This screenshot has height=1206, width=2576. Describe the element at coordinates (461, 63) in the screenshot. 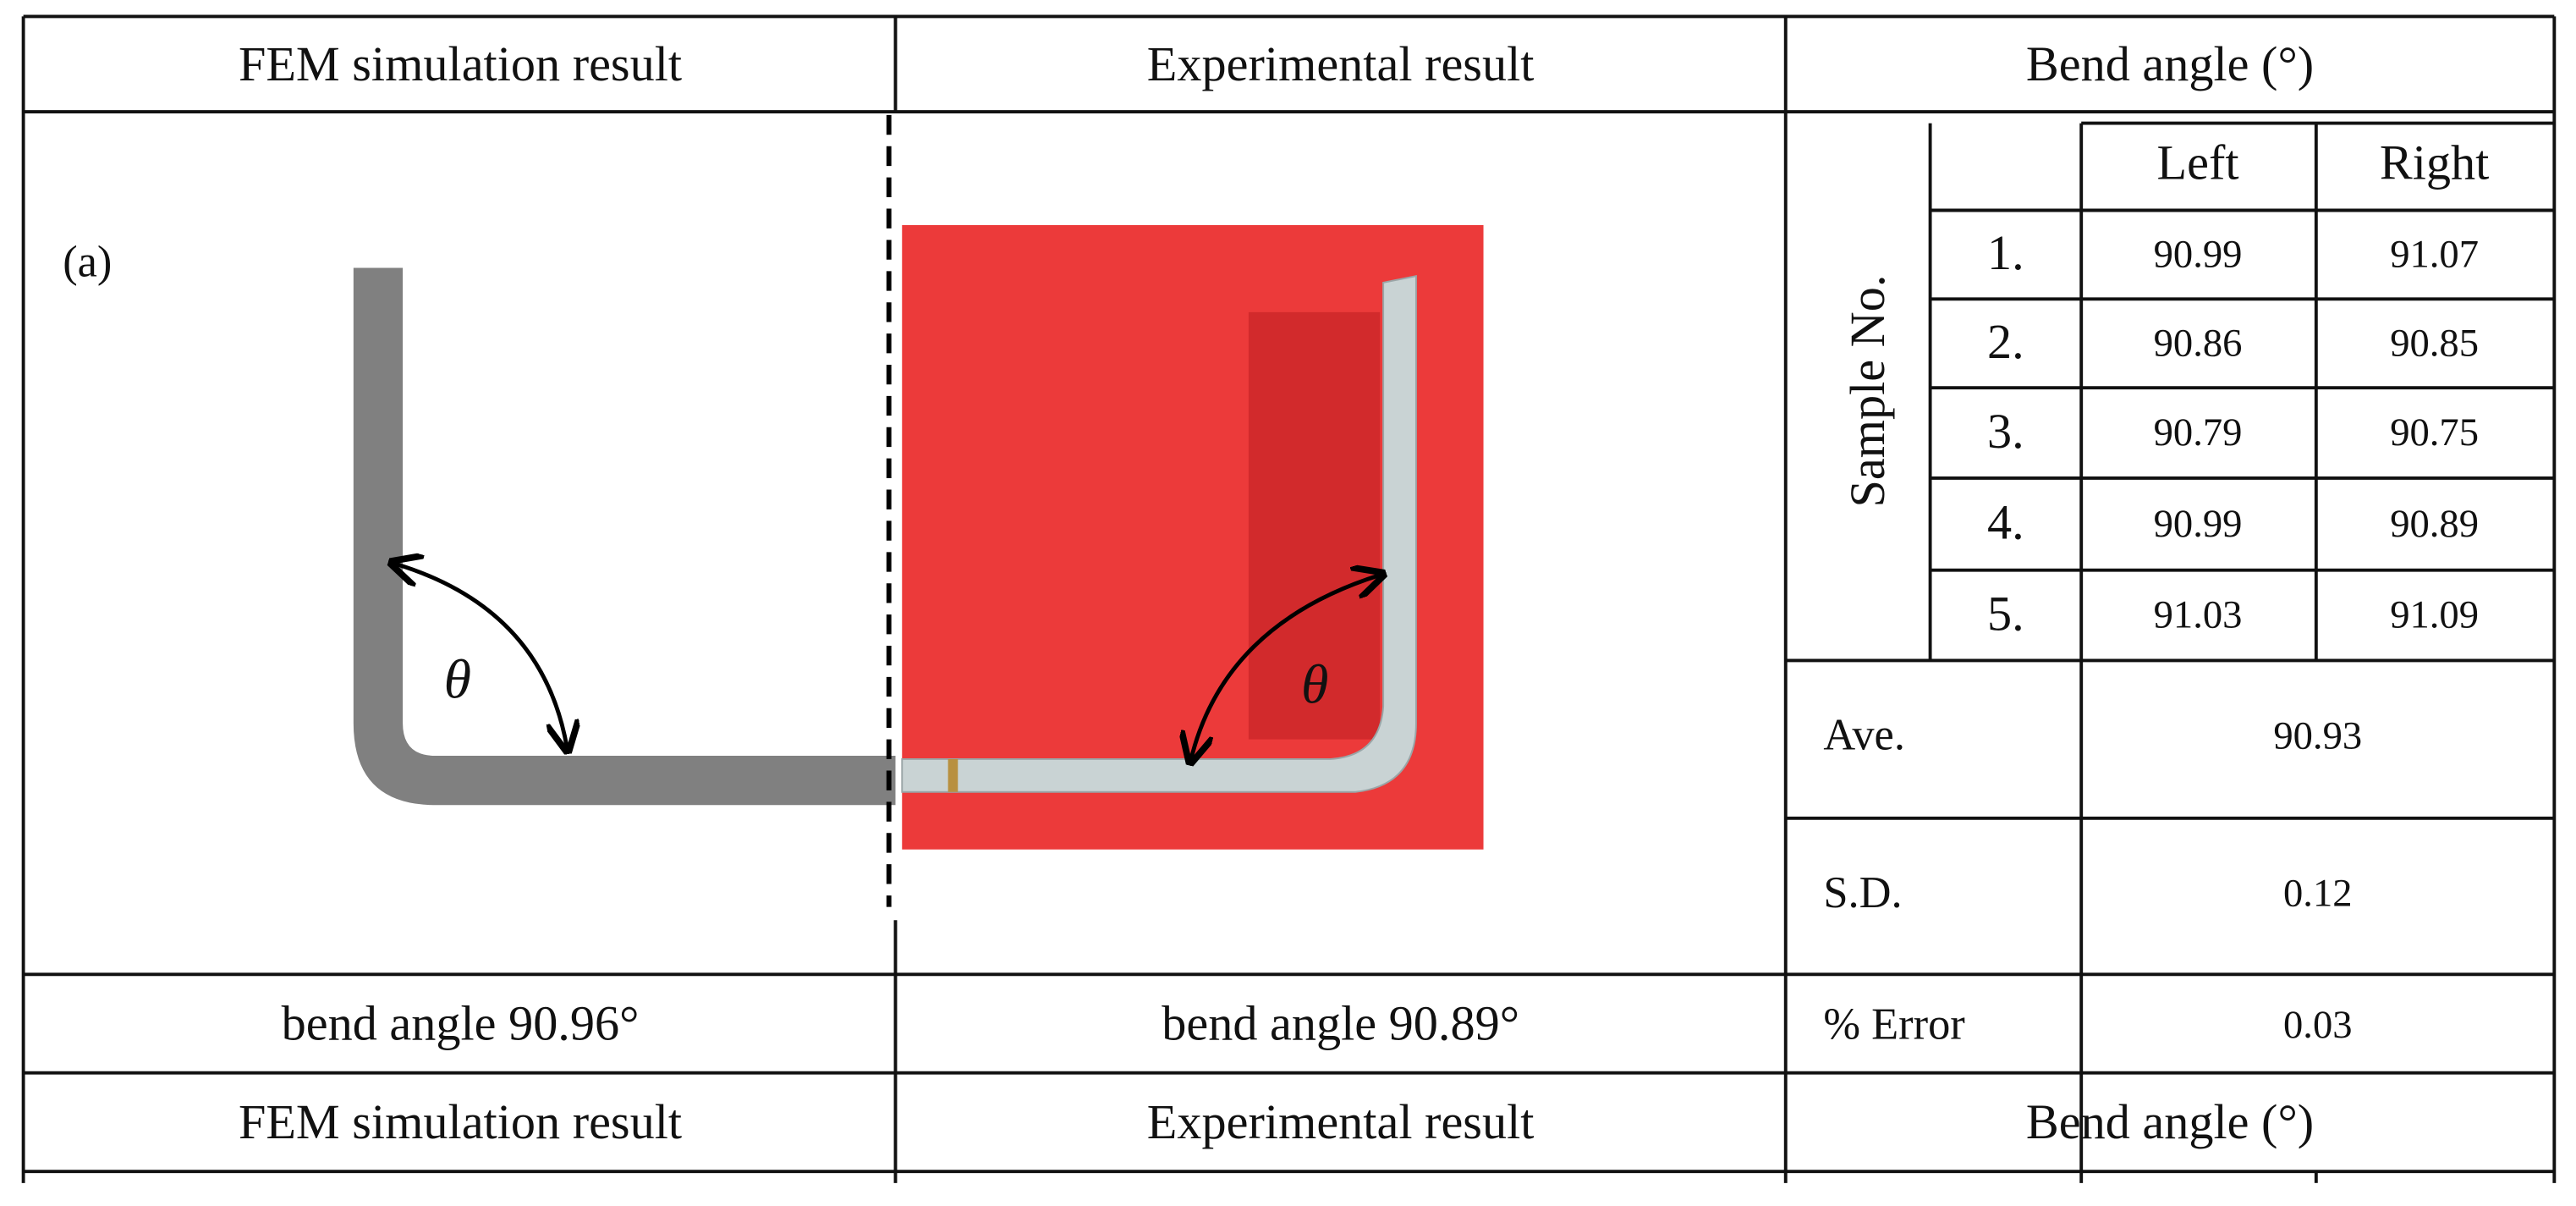

I see `header-cell: FEM simulation result` at that location.